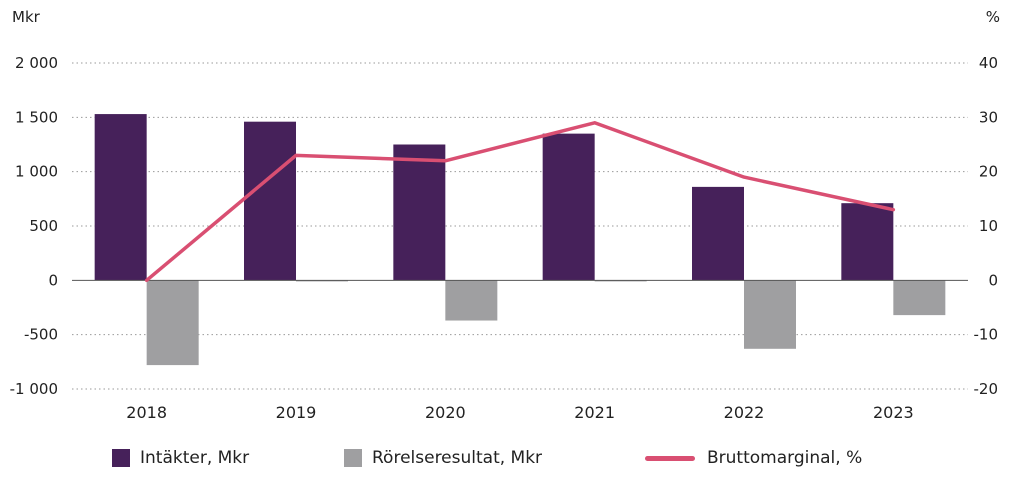 Image resolution: width=1024 pixels, height=484 pixels. Describe the element at coordinates (26, 17) in the screenshot. I see `left-axis-unit: Mkr` at that location.